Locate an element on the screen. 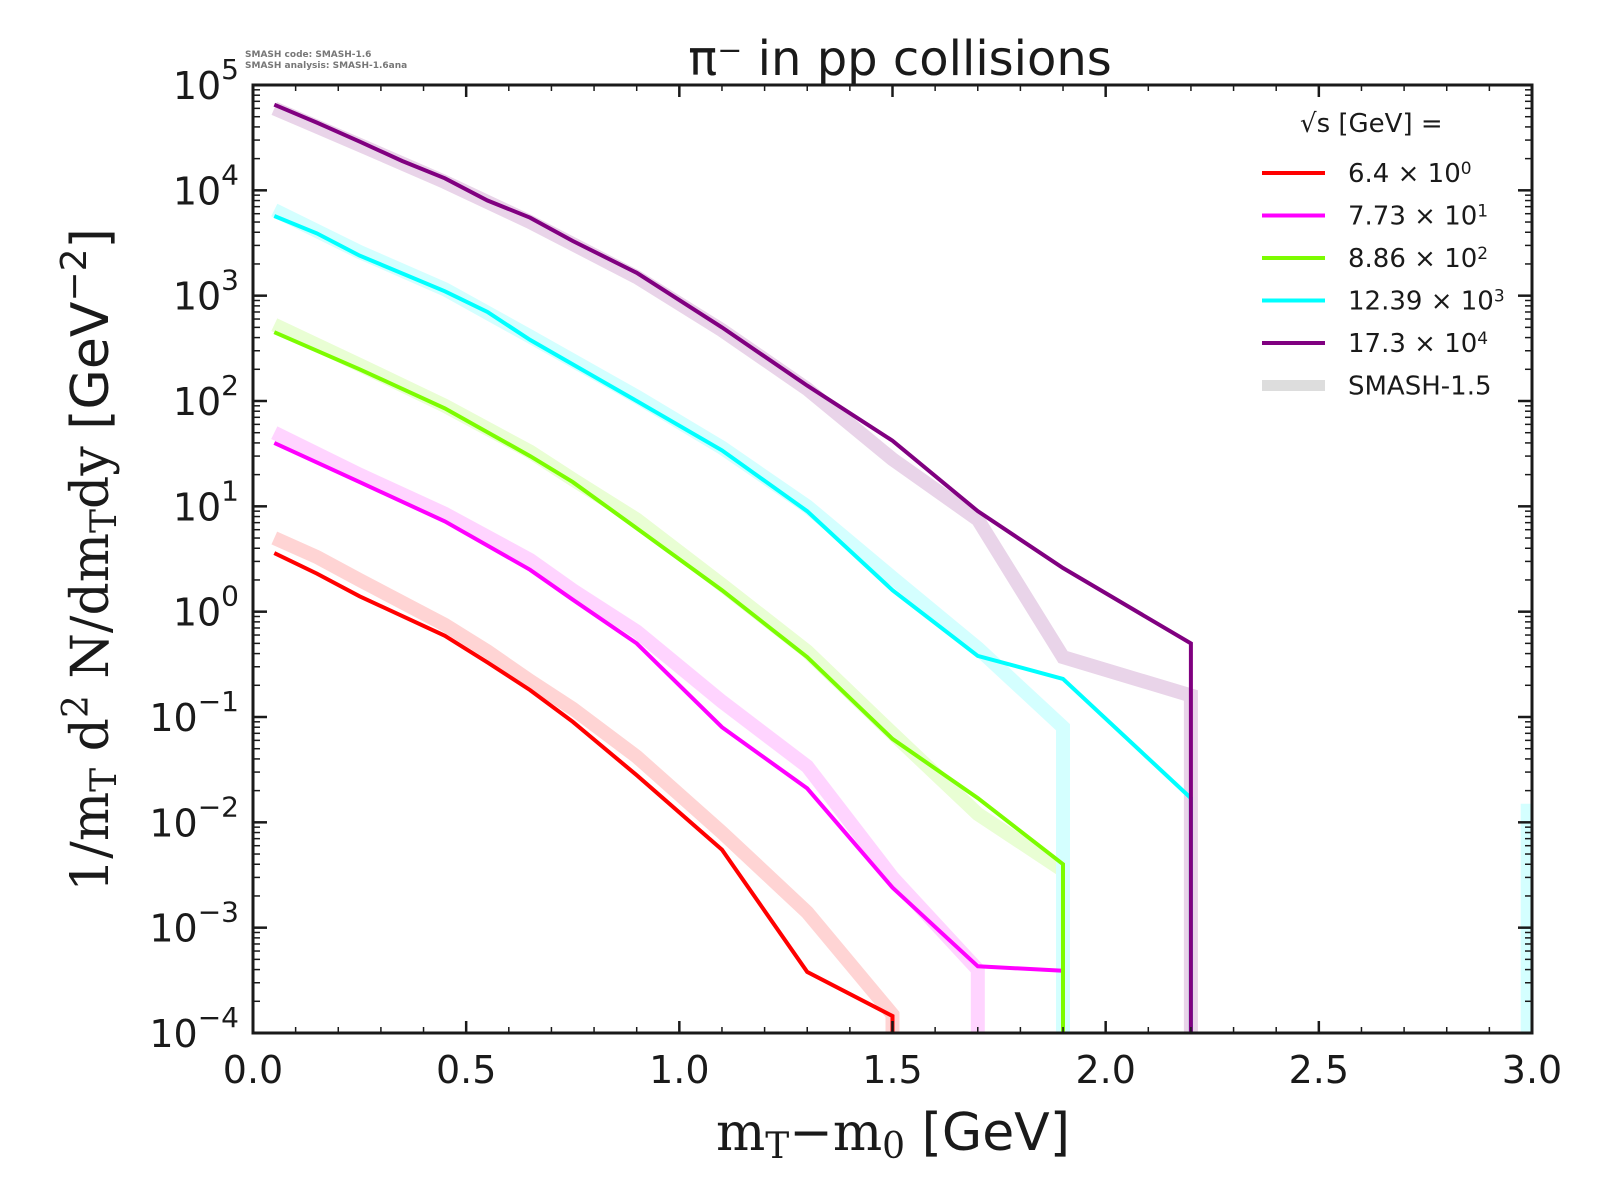  y-tick-label: 10⁴ is located at coordinates (206, 185).